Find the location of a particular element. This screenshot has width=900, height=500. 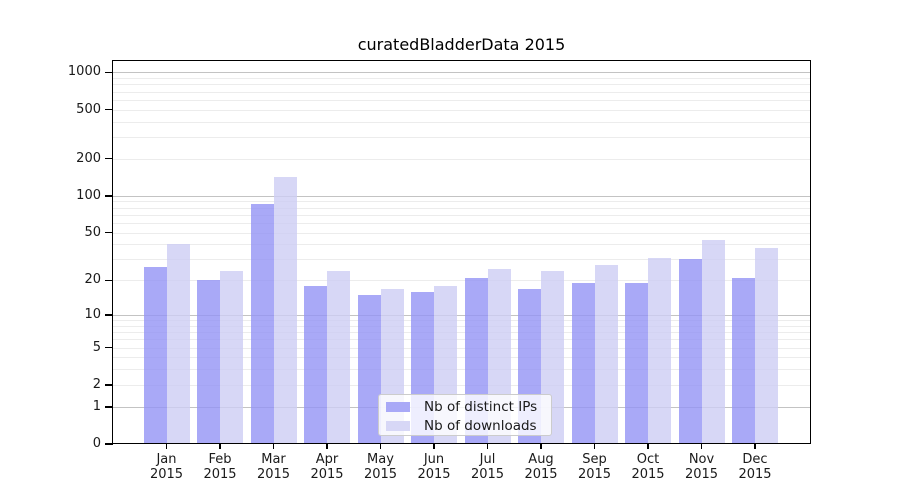

y-axis-tick-label: 2 is located at coordinates (96, 384).